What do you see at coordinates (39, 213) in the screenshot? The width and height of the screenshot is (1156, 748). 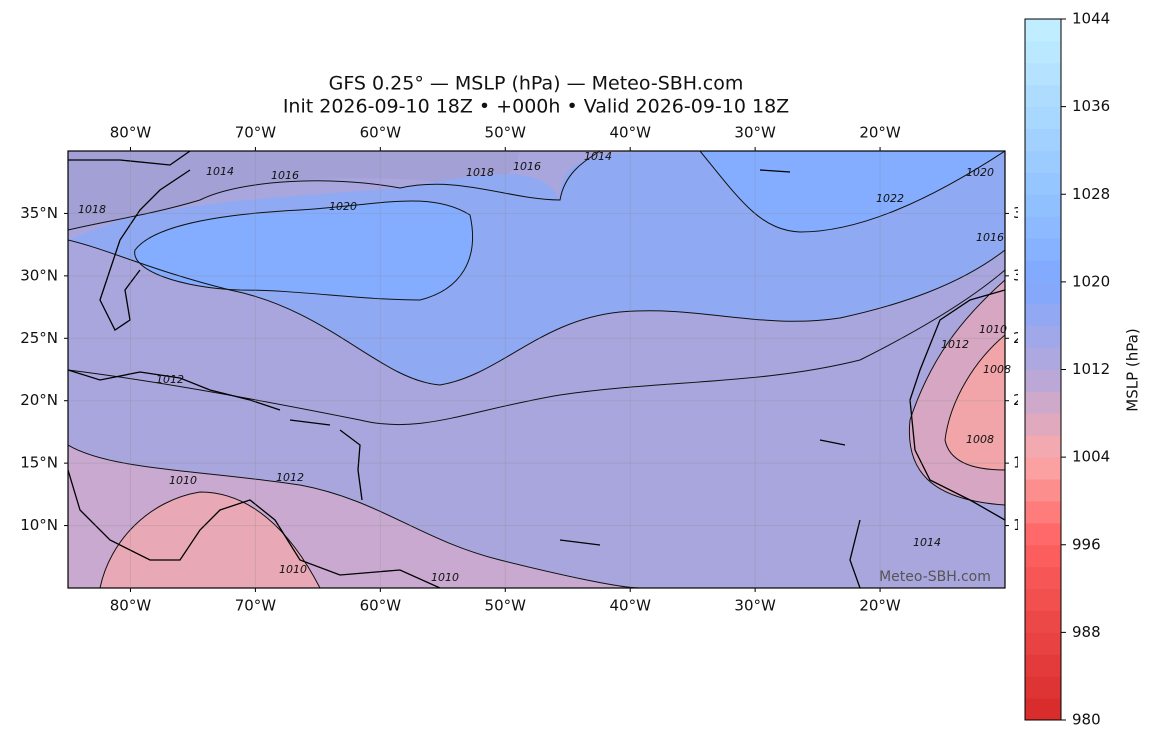 I see `lat-label: 35°N` at bounding box center [39, 213].